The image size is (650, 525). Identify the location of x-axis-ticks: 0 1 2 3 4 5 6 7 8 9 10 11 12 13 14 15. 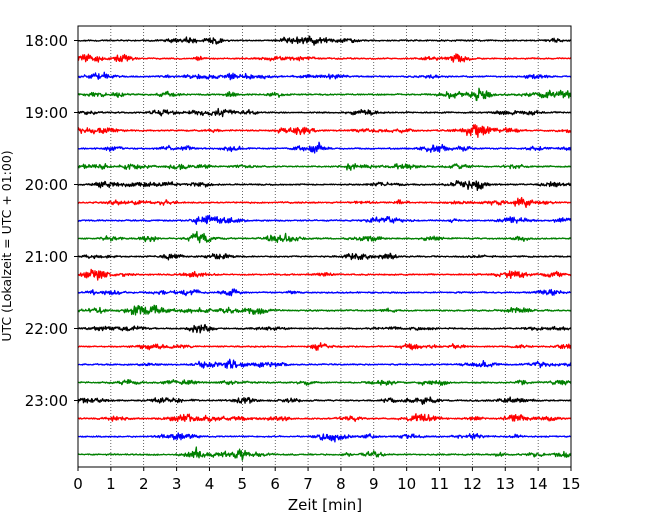
(327, 480).